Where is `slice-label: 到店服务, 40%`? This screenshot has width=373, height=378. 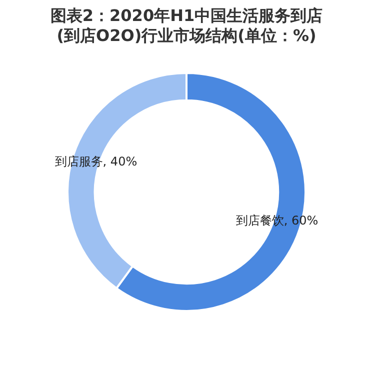 slice-label: 到店服务, 40% is located at coordinates (96, 161).